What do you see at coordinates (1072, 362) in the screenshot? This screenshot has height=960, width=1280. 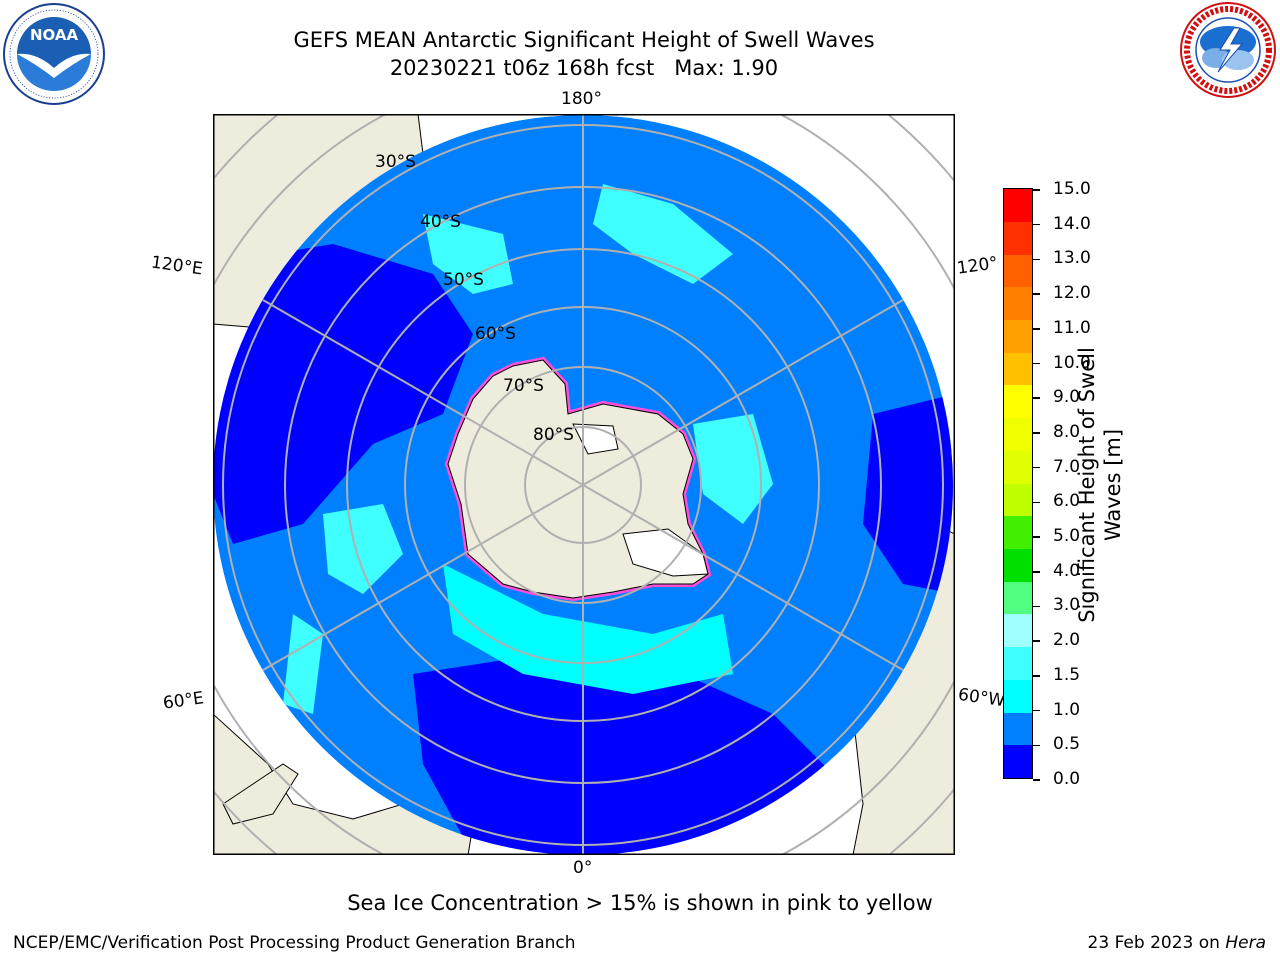 I see `colorbar-tick-label: 10.0` at bounding box center [1072, 362].